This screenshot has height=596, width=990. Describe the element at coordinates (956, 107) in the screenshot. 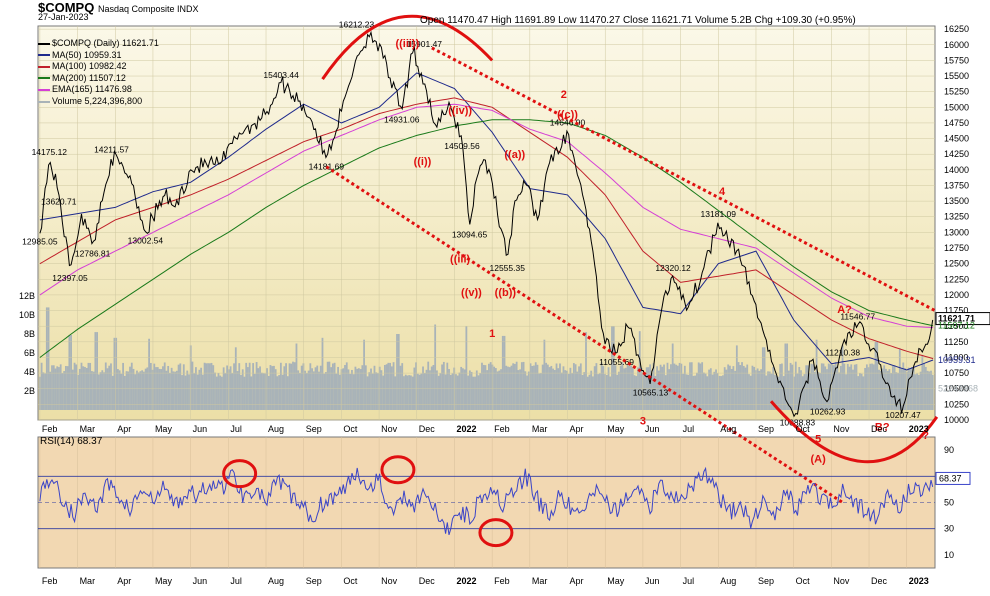

I see `price-tick-label: 15000` at that location.